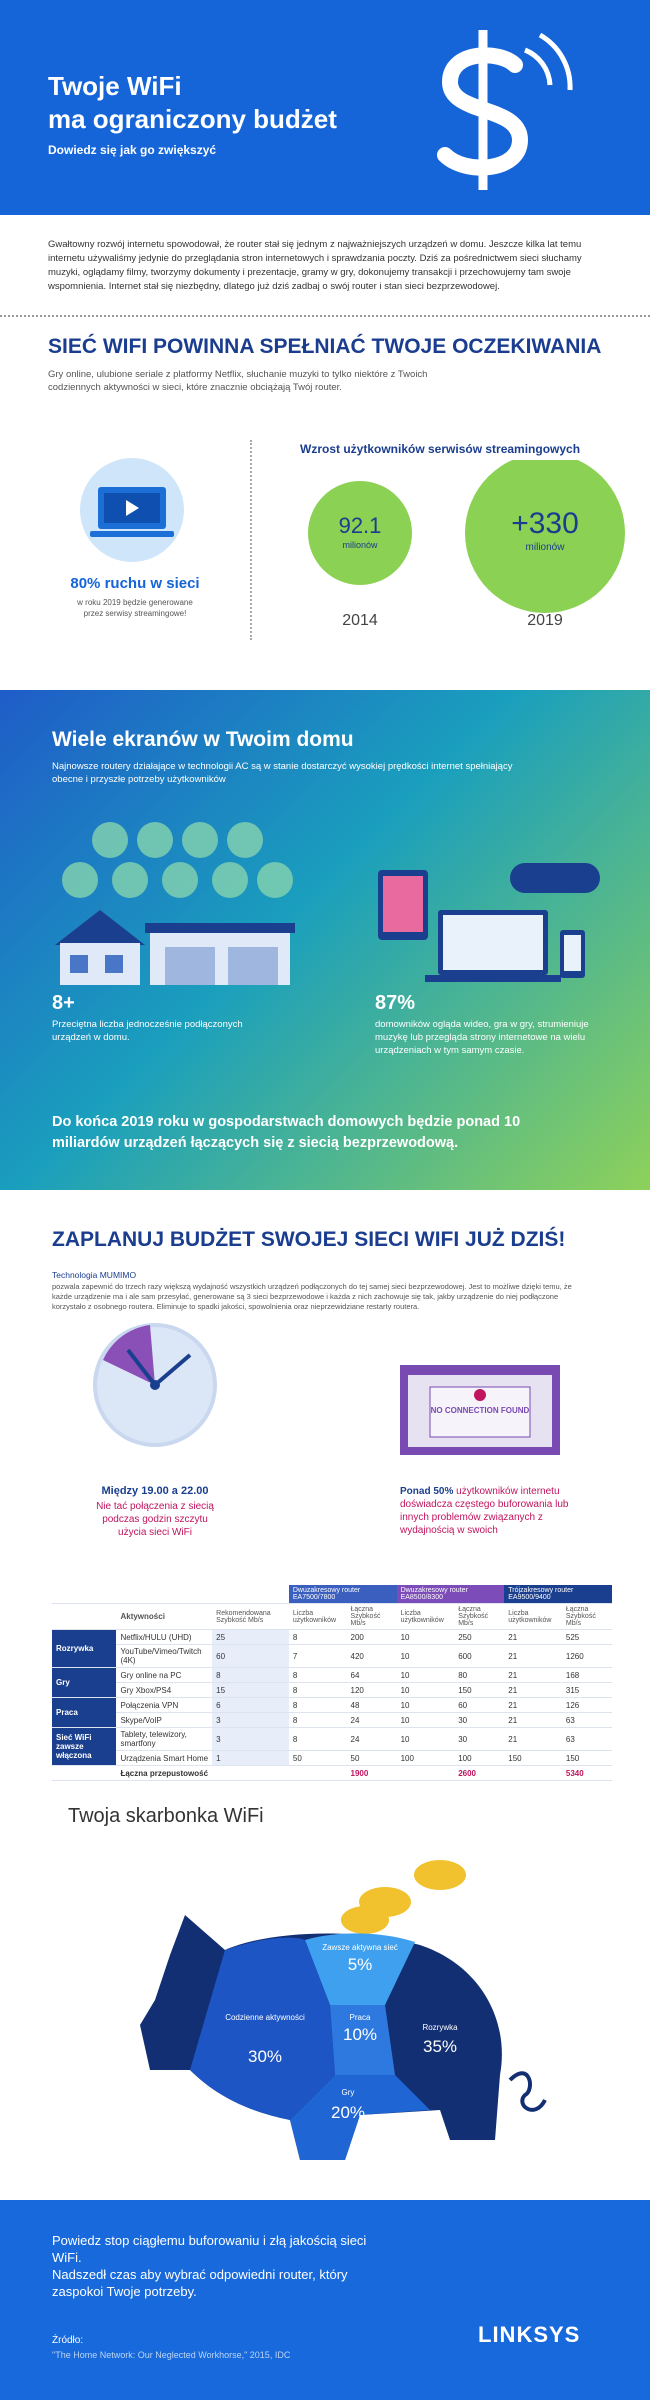 This screenshot has height=2400, width=650. What do you see at coordinates (265, 2017) in the screenshot?
I see `segment-label: Codzienne aktywności` at bounding box center [265, 2017].